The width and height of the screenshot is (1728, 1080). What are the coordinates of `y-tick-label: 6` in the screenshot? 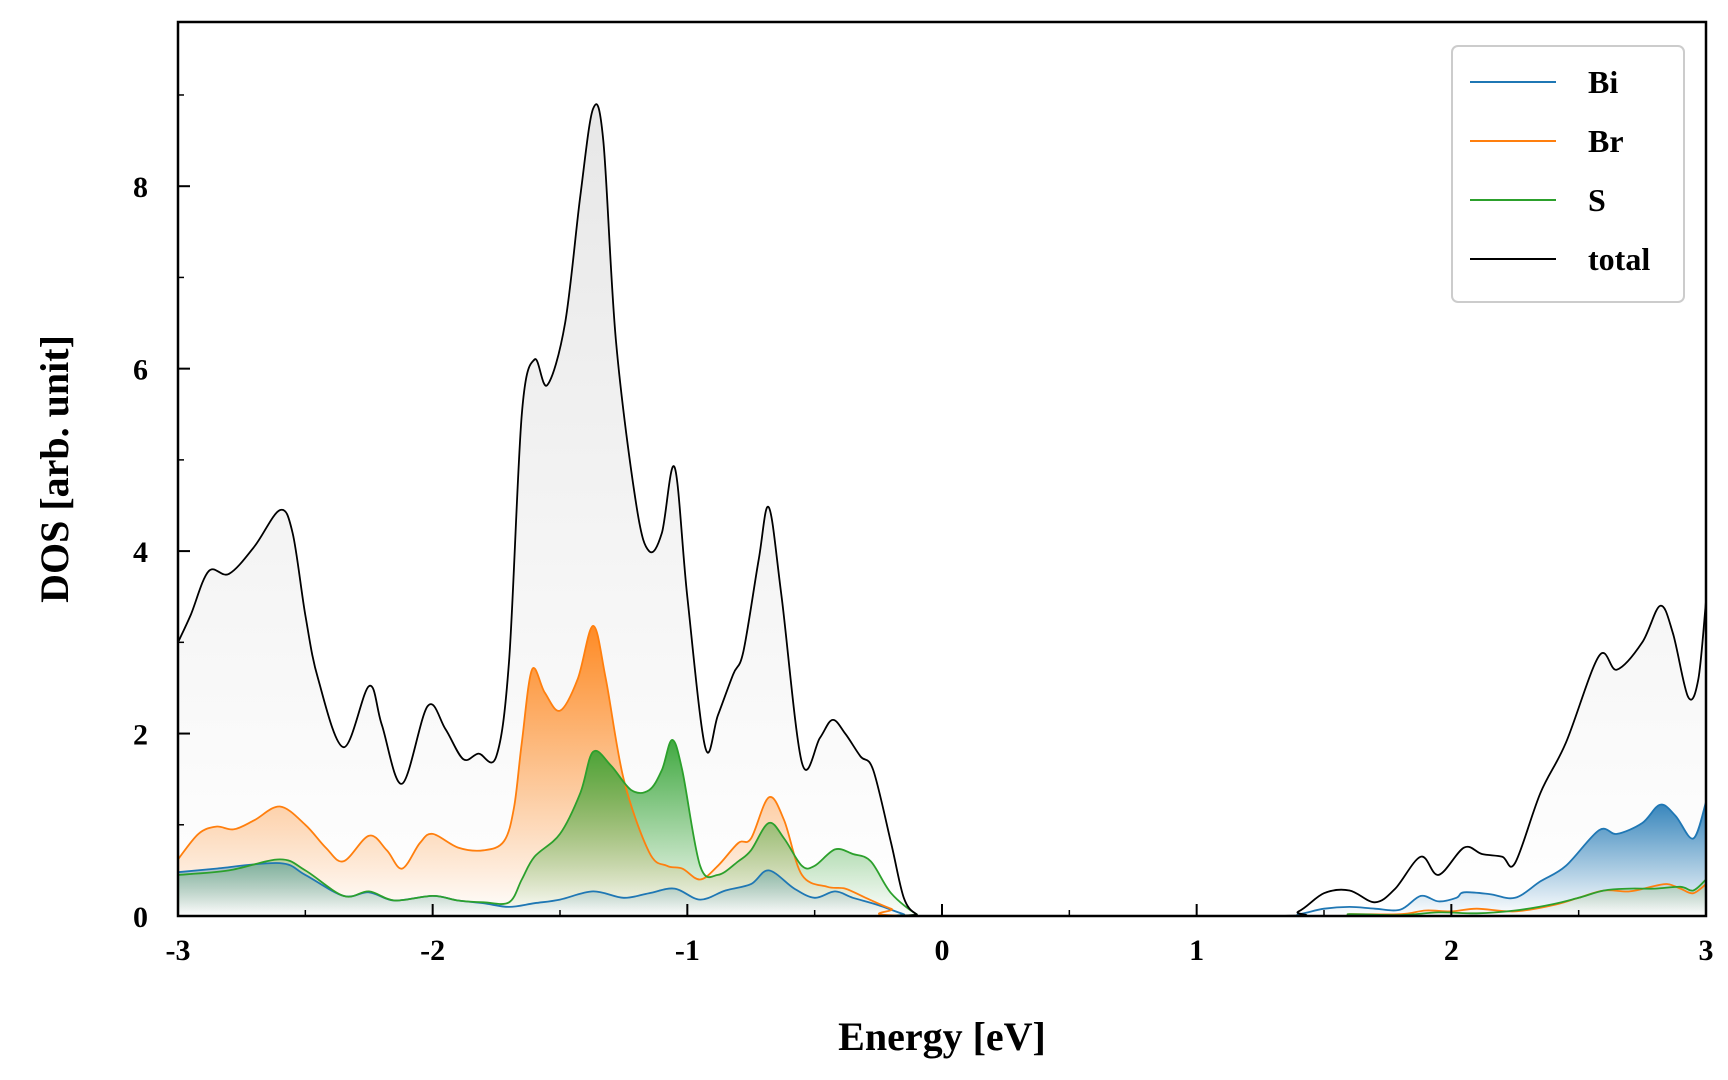 It's located at (140, 370).